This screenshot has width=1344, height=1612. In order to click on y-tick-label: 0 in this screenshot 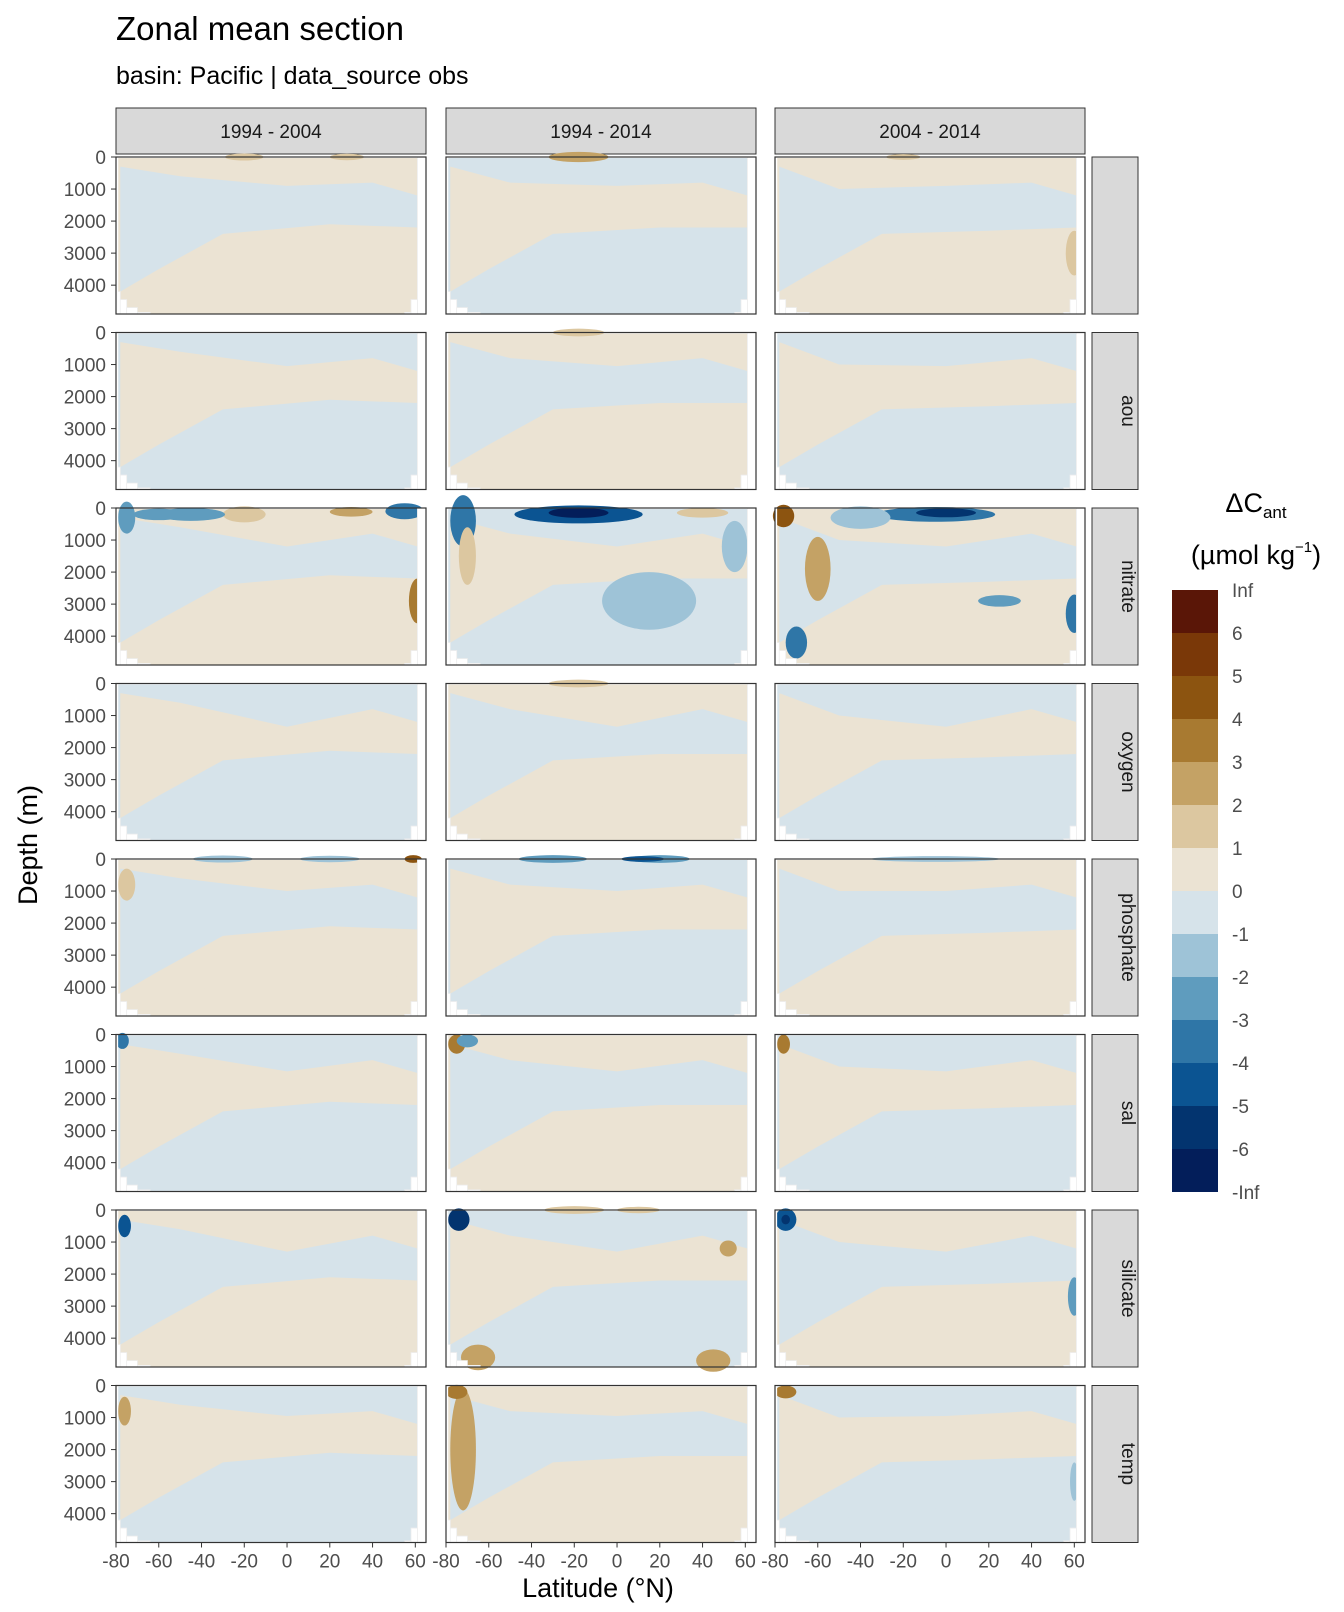, I will do `click(100, 509)`.